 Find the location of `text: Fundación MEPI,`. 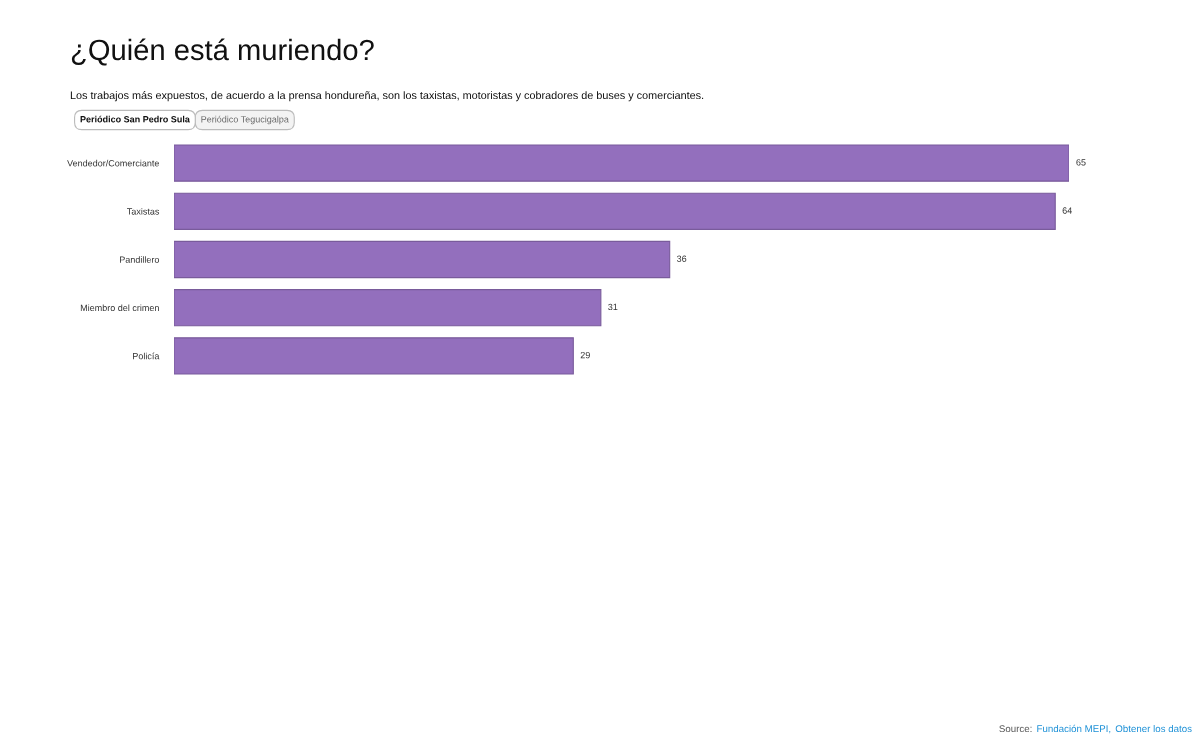

text: Fundación MEPI, is located at coordinates (1074, 729).